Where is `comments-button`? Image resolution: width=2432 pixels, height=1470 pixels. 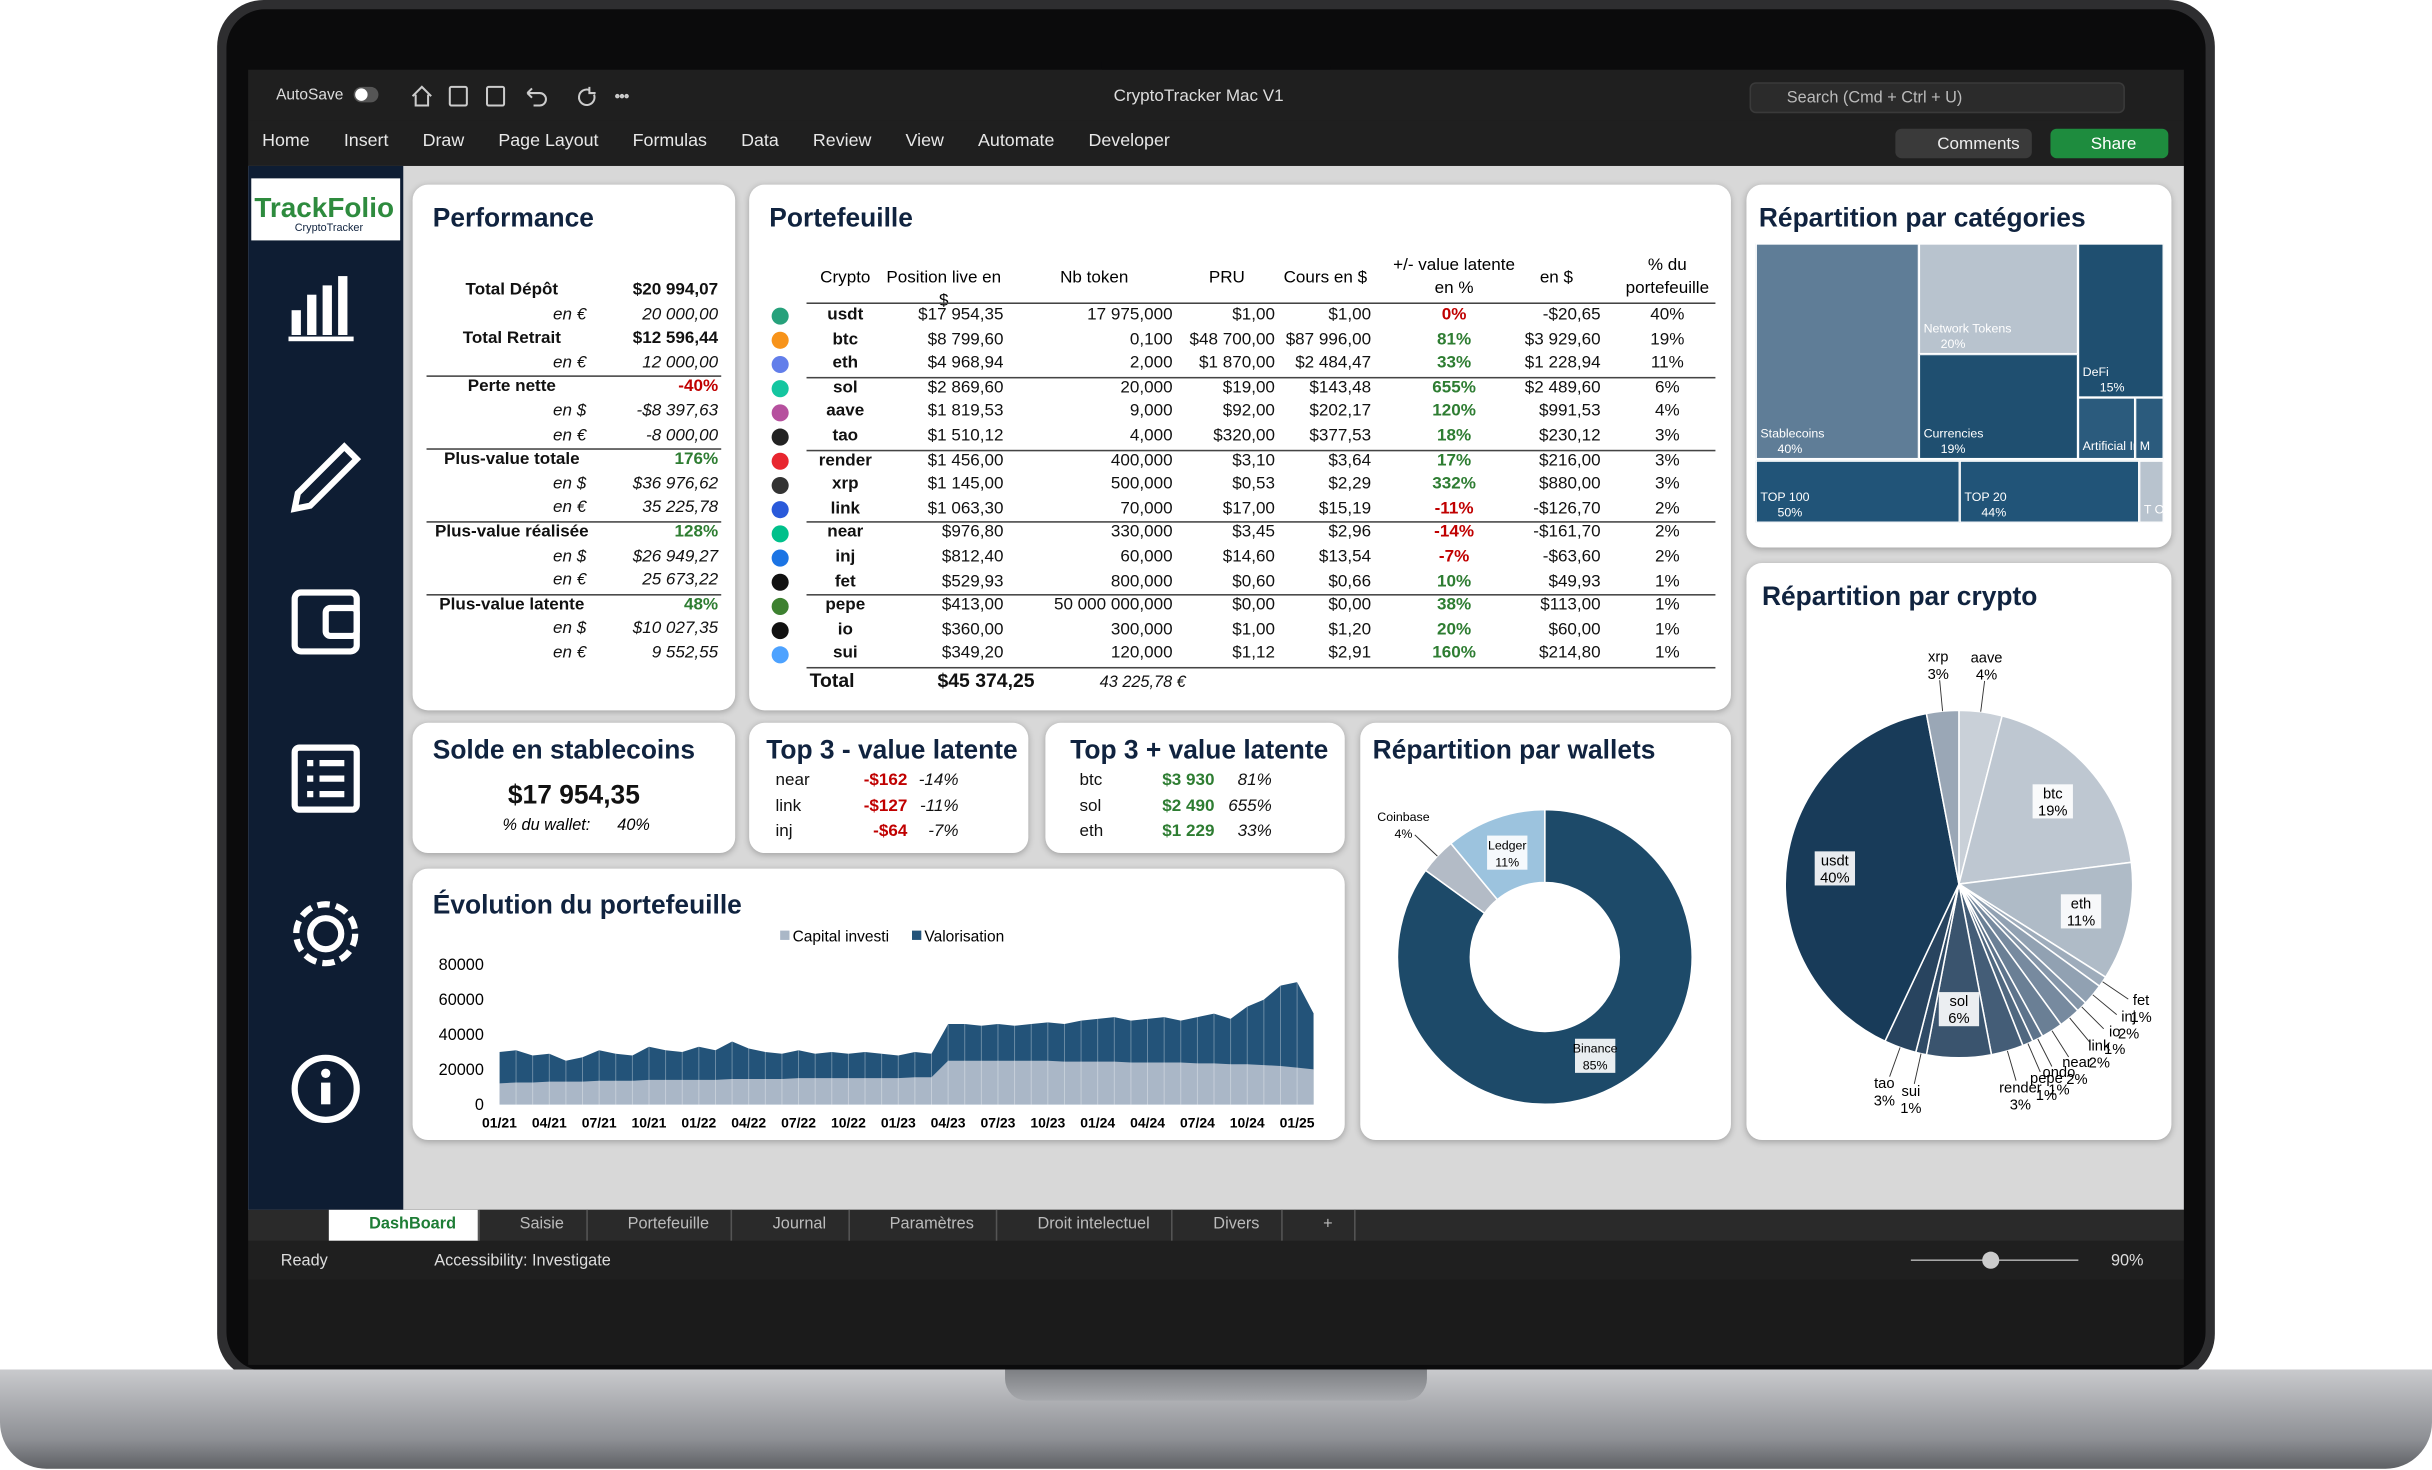 comments-button is located at coordinates (1963, 143).